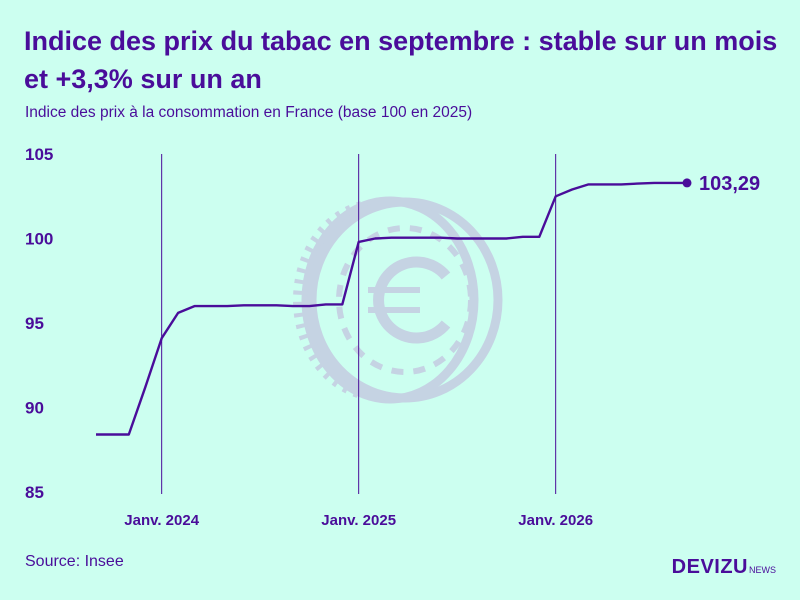 This screenshot has height=600, width=800. I want to click on brand-logo: DEVIZUNEWS, so click(724, 567).